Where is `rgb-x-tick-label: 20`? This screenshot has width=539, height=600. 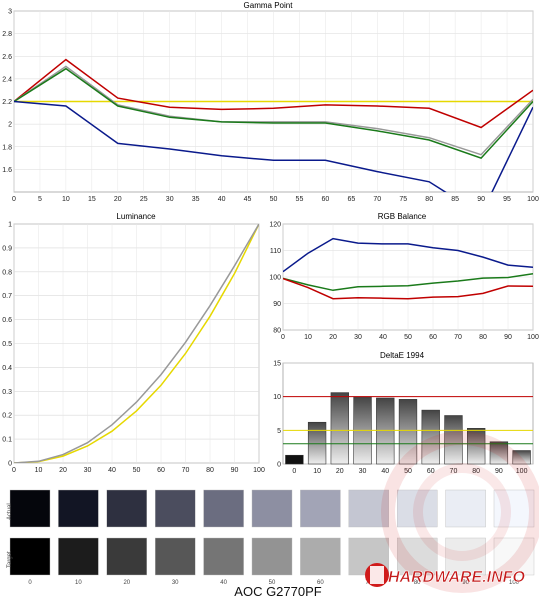
rgb-x-tick-label: 20 is located at coordinates (333, 337).